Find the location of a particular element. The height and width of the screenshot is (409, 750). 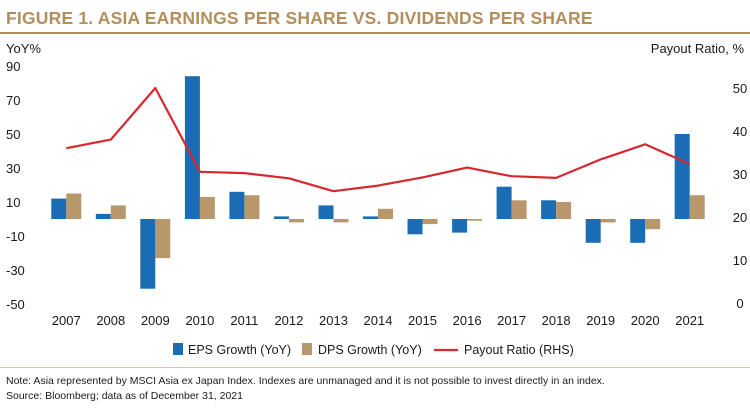

y-tick-label: 90 is located at coordinates (13, 66).